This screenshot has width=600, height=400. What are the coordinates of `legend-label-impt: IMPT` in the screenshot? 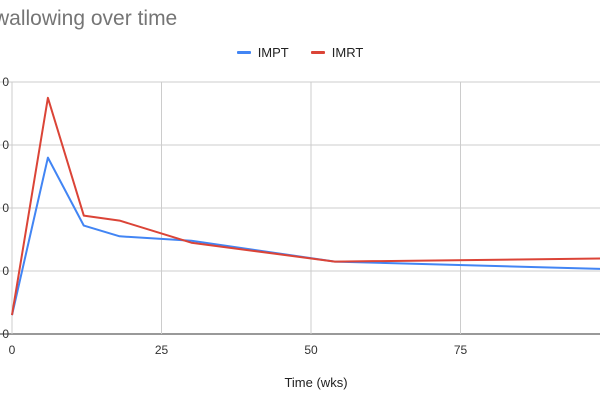 It's located at (273, 52).